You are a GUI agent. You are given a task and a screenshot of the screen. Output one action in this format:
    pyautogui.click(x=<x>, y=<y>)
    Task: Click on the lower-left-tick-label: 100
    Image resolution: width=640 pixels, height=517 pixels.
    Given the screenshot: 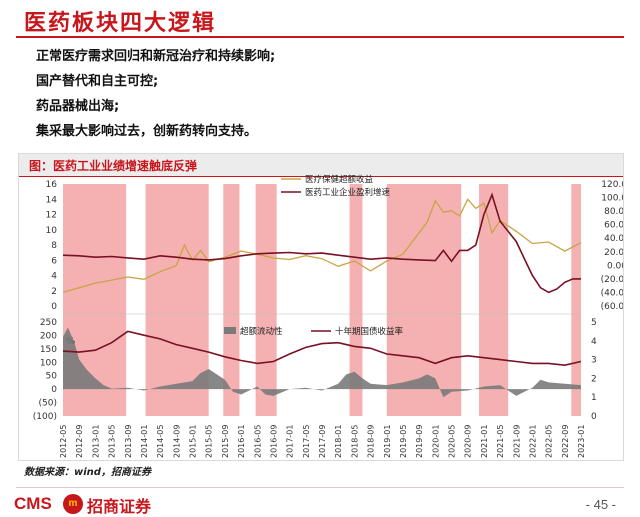 What is the action you would take?
    pyautogui.click(x=48, y=363)
    